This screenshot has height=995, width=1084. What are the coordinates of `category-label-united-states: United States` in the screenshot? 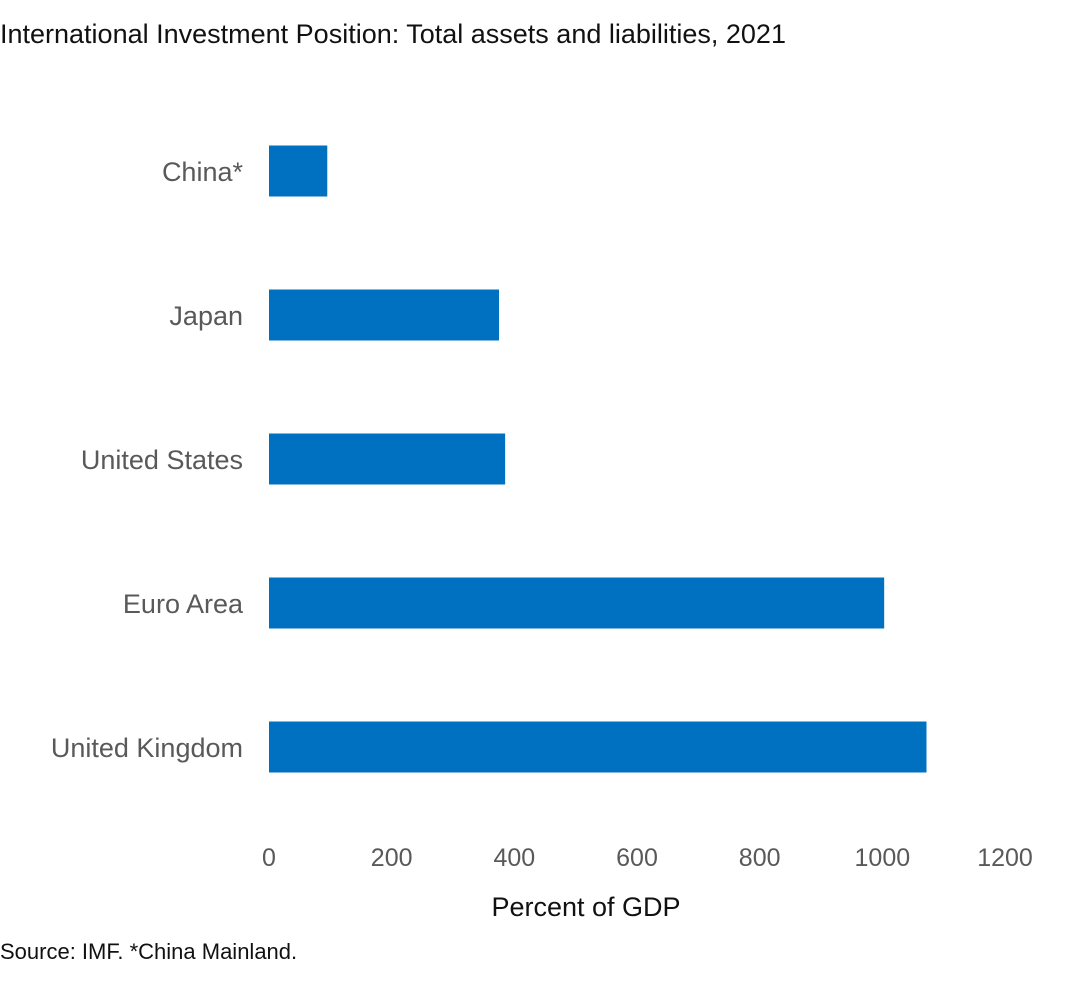 It's located at (162, 460).